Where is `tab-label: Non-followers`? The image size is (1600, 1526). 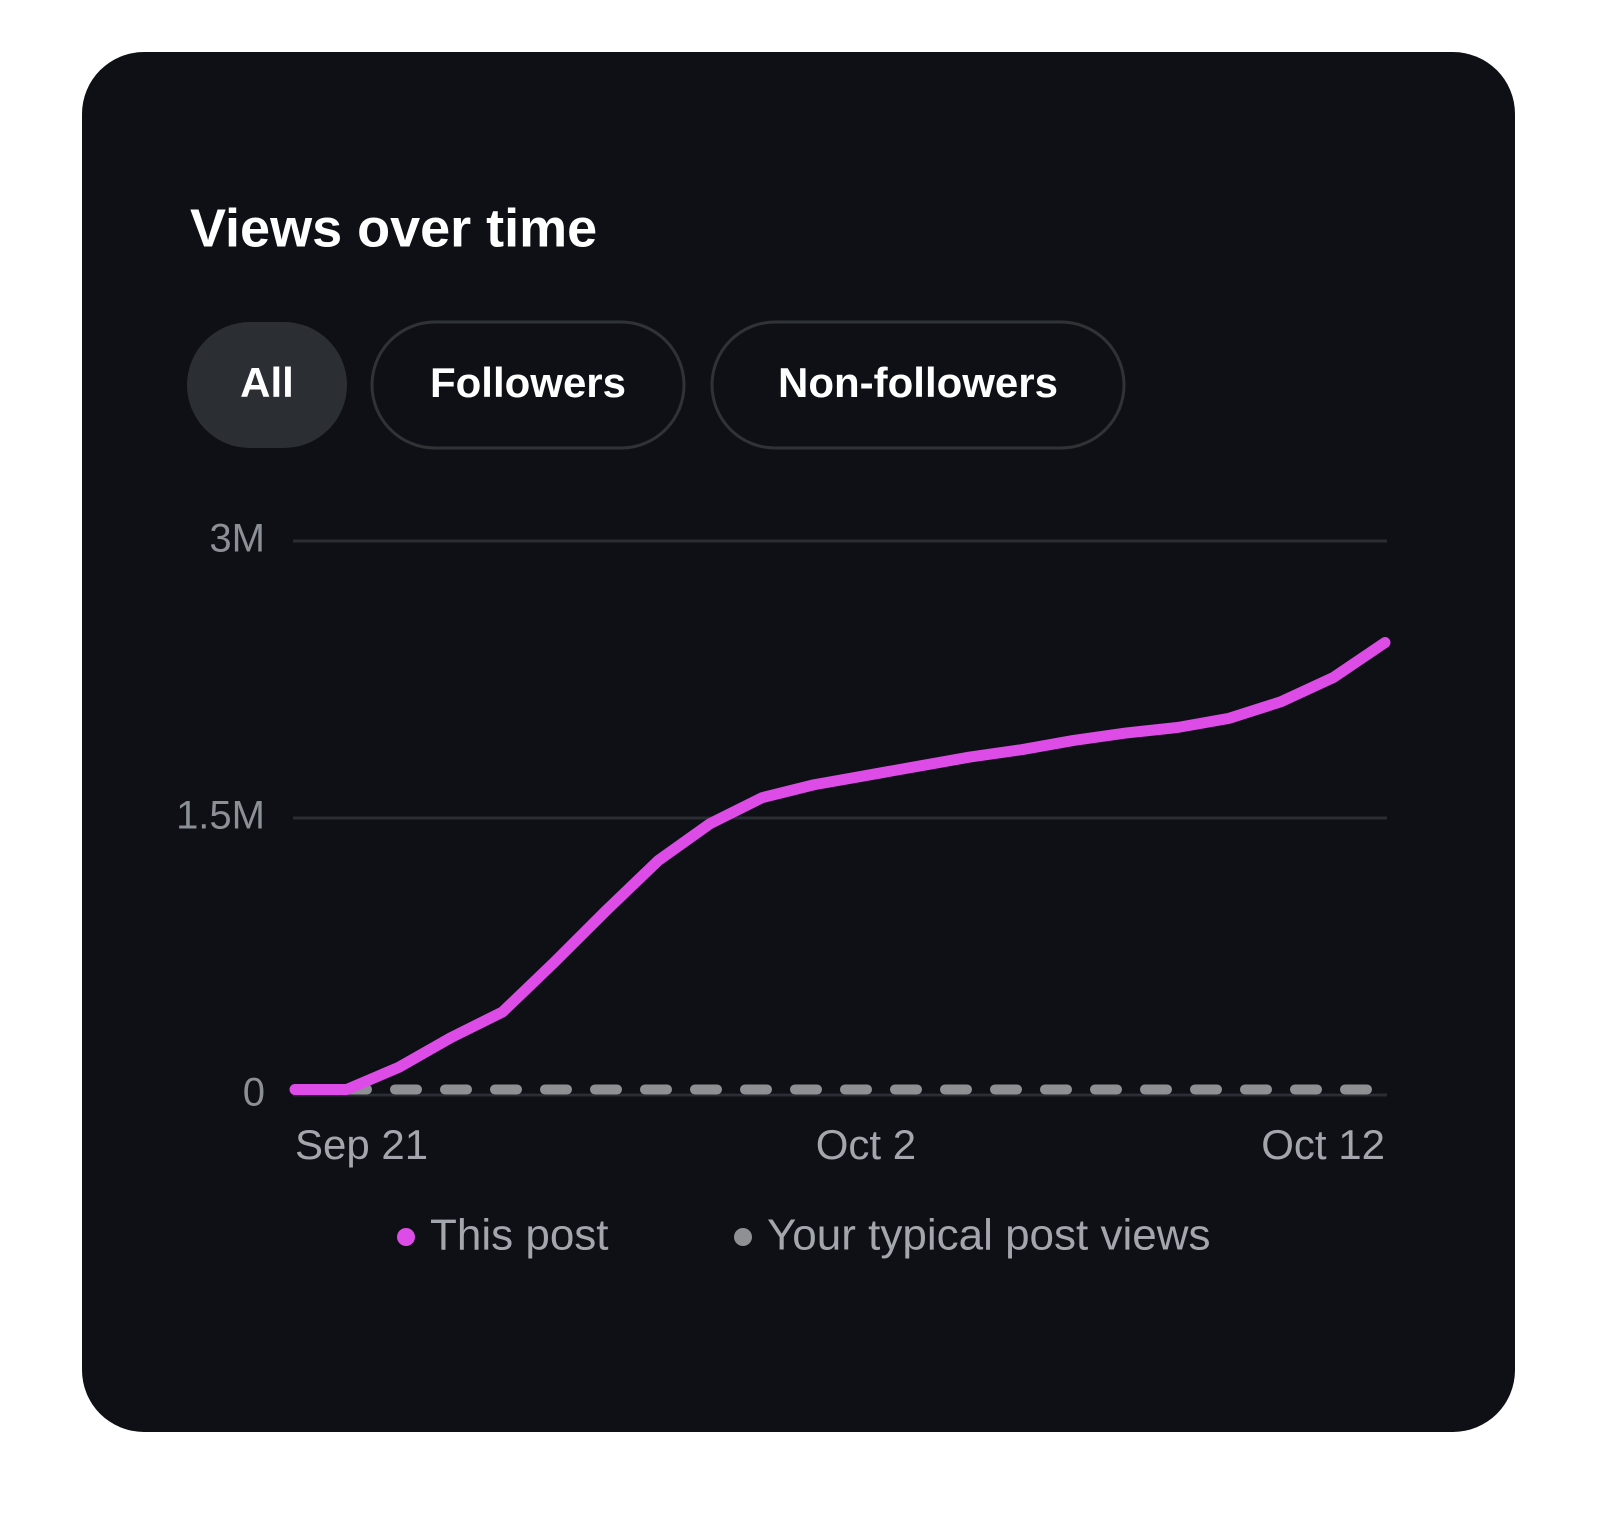 tab-label: Non-followers is located at coordinates (918, 382).